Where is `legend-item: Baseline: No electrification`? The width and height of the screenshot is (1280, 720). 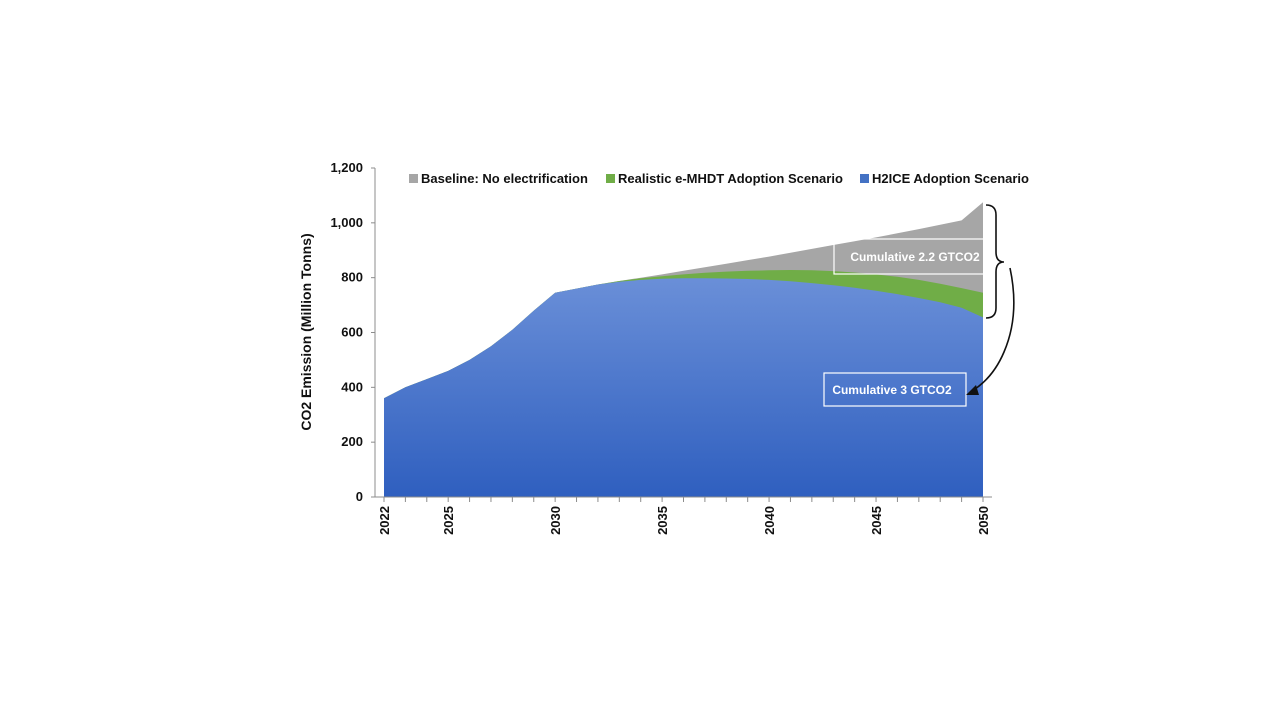 legend-item: Baseline: No electrification is located at coordinates (498, 178).